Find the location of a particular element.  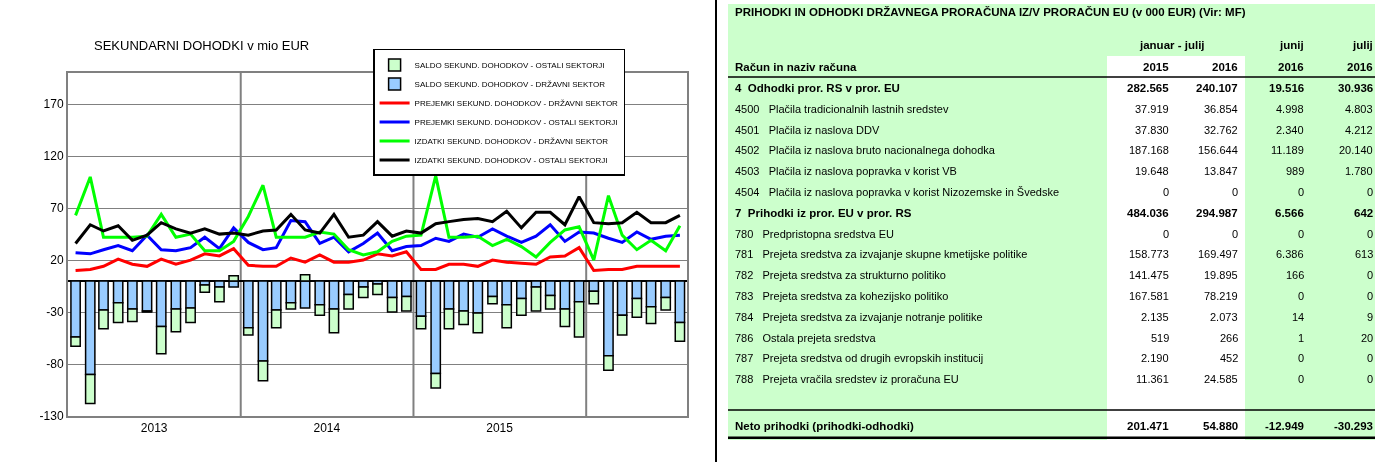

text: 519 is located at coordinates (1160, 338).